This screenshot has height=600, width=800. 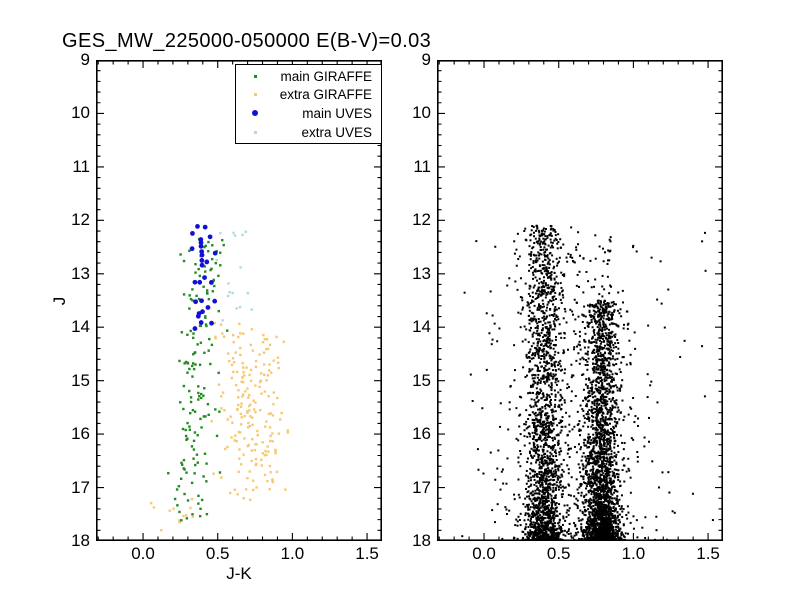 I want to click on legend-entry: extra UVES, so click(x=308, y=132).